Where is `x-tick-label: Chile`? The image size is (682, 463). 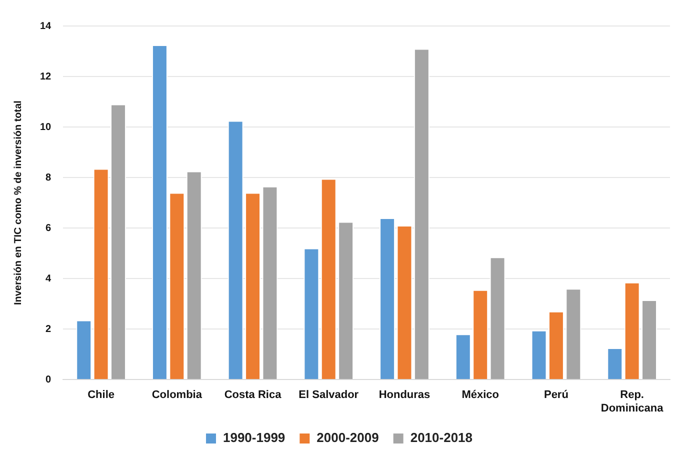
x-tick-label: Chile is located at coordinates (101, 395).